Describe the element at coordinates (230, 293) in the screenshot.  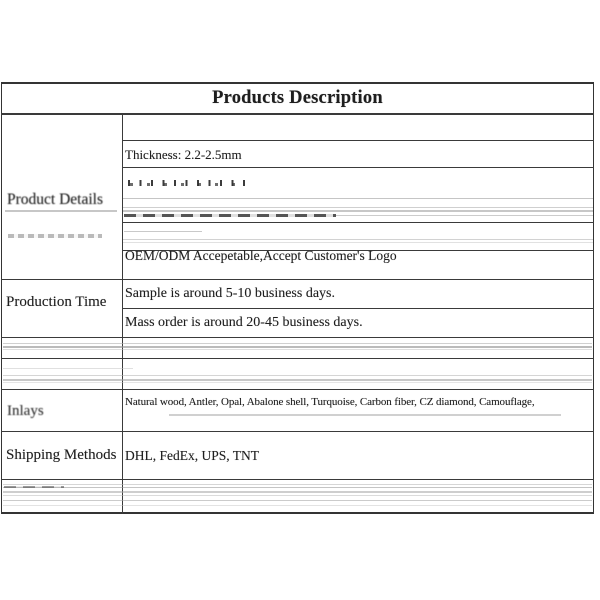
I see `cell-sample-time: Sample is around 5-10 business days.` at that location.